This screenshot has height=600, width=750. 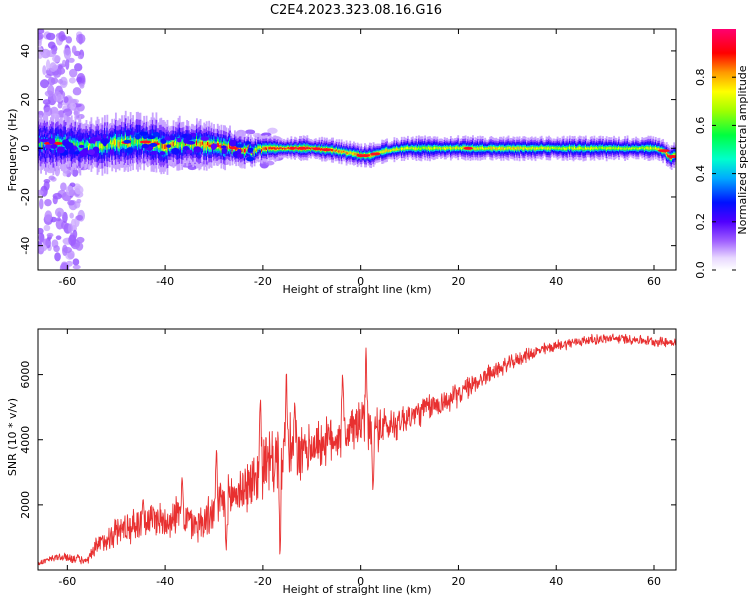 I want to click on colorbar-tick-label: 0.8, so click(x=700, y=77).